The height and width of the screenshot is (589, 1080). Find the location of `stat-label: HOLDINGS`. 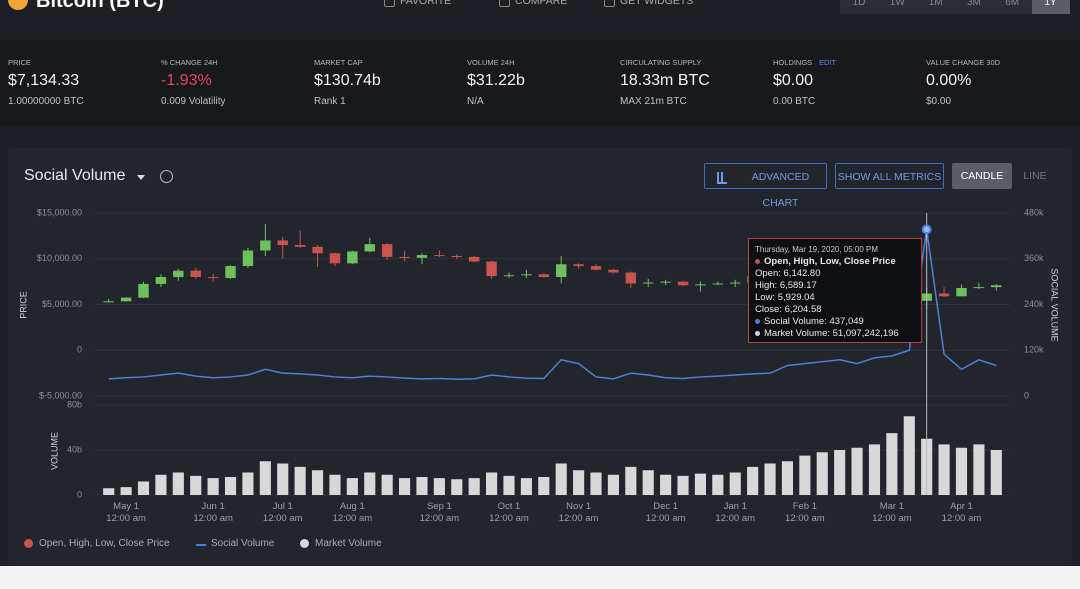

stat-label: HOLDINGS is located at coordinates (793, 62).